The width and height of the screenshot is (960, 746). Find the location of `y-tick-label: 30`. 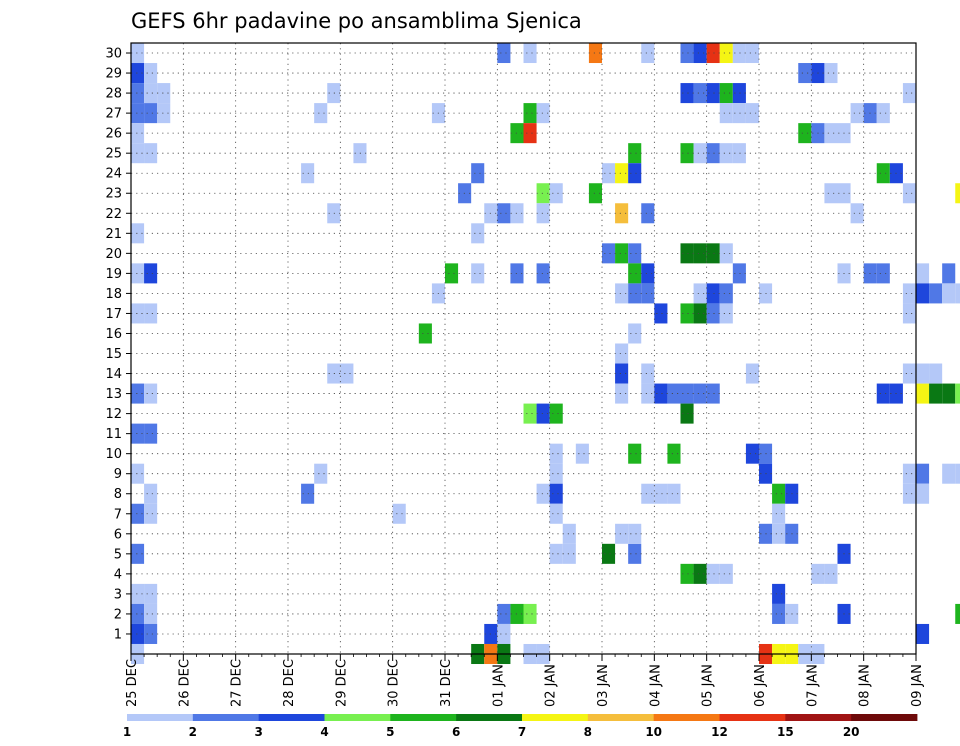

y-tick-label: 30 is located at coordinates (113, 54).